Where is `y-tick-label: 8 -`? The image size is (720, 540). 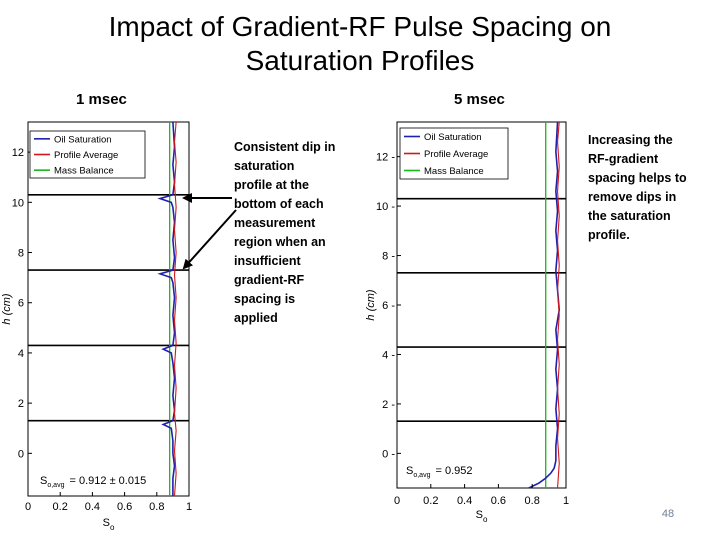 y-tick-label: 8 - is located at coordinates (388, 257).